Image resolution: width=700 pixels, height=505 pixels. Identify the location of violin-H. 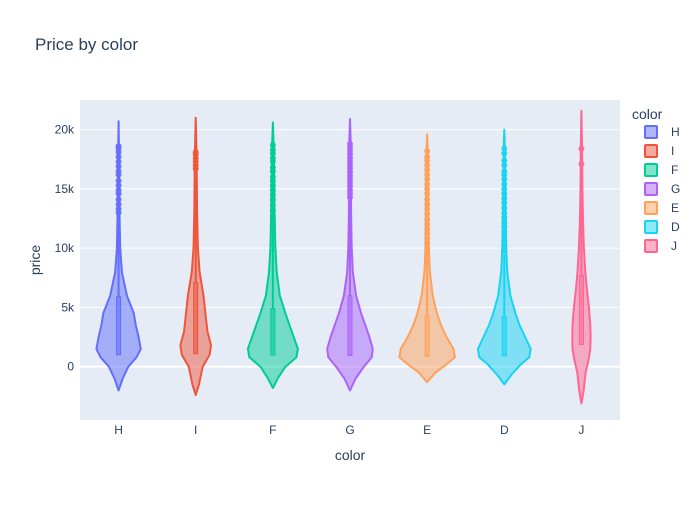
(118, 256).